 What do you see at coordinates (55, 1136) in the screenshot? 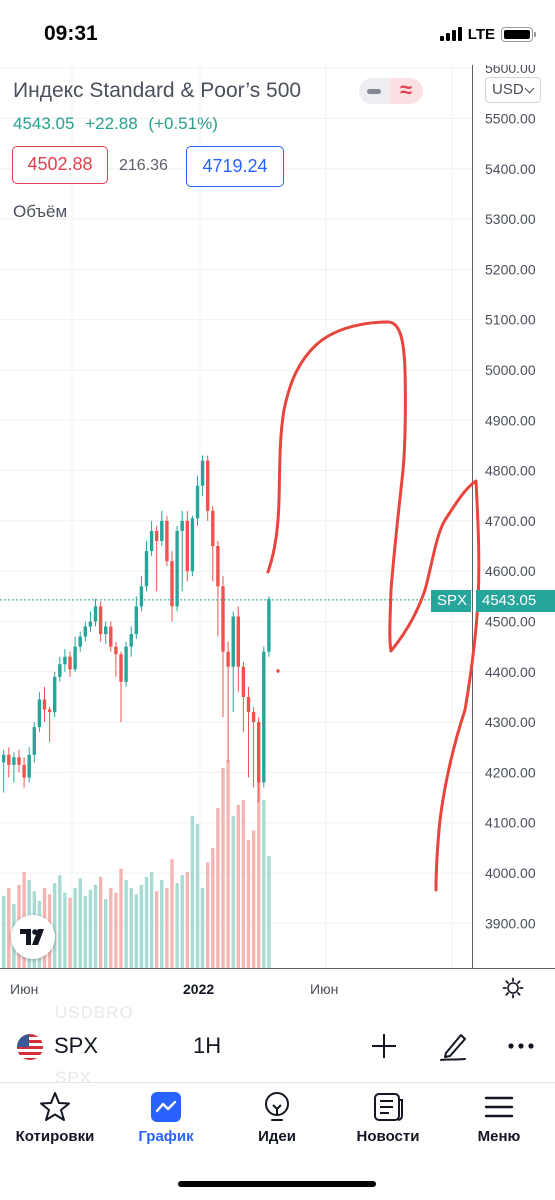
I see `nav-item-label: Котировки` at bounding box center [55, 1136].